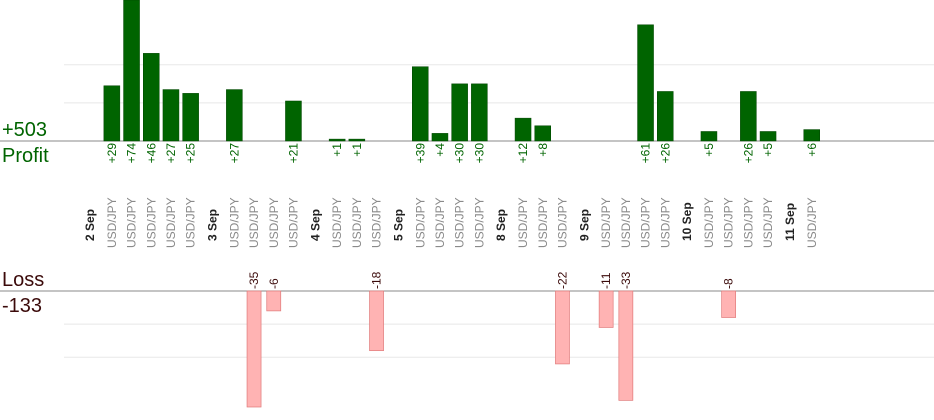  Describe the element at coordinates (191, 153) in the screenshot. I see `profit-value-label: +25` at that location.